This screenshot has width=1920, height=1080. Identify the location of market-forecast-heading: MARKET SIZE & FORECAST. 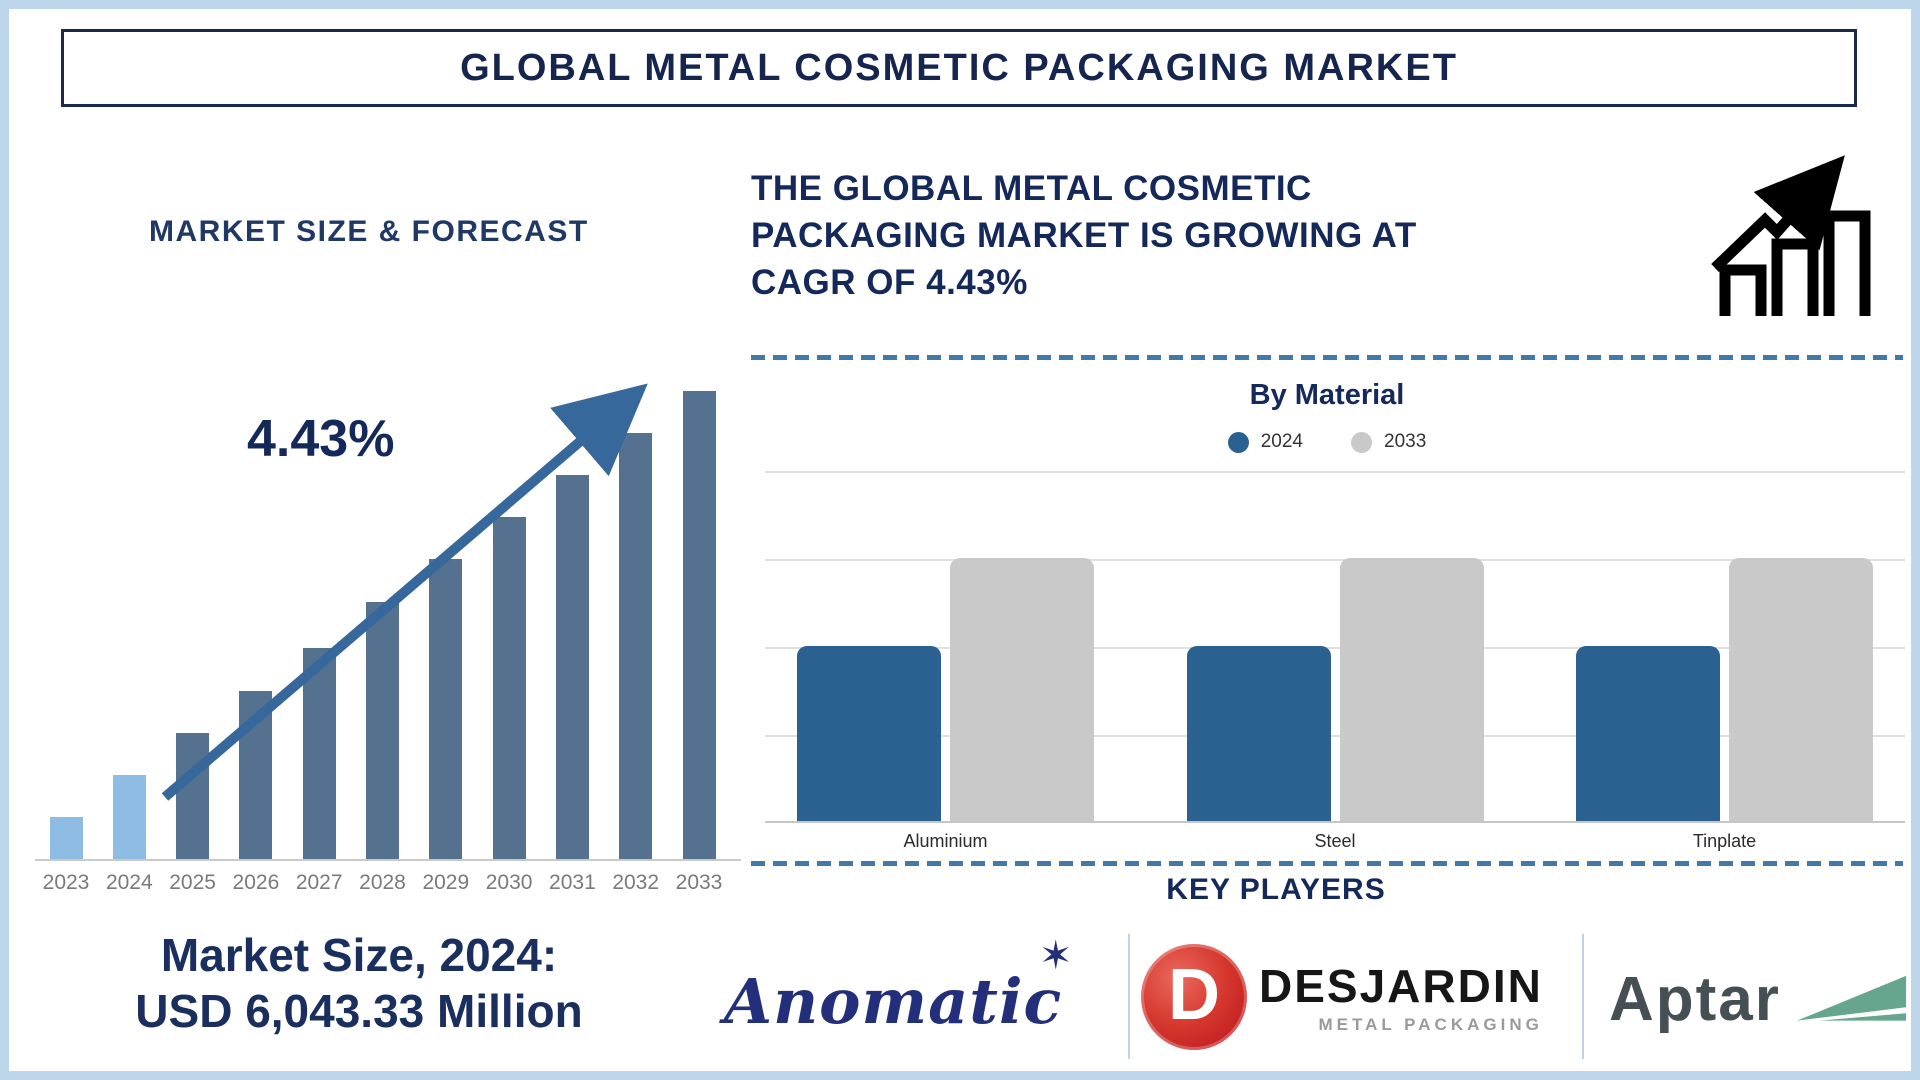
(369, 231).